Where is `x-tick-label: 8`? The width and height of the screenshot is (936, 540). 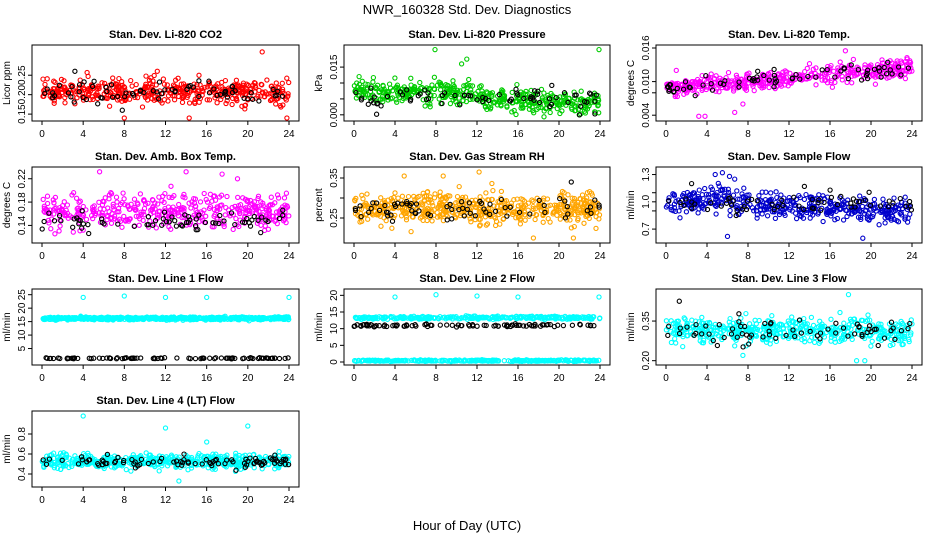 x-tick-label: 8 is located at coordinates (748, 134).